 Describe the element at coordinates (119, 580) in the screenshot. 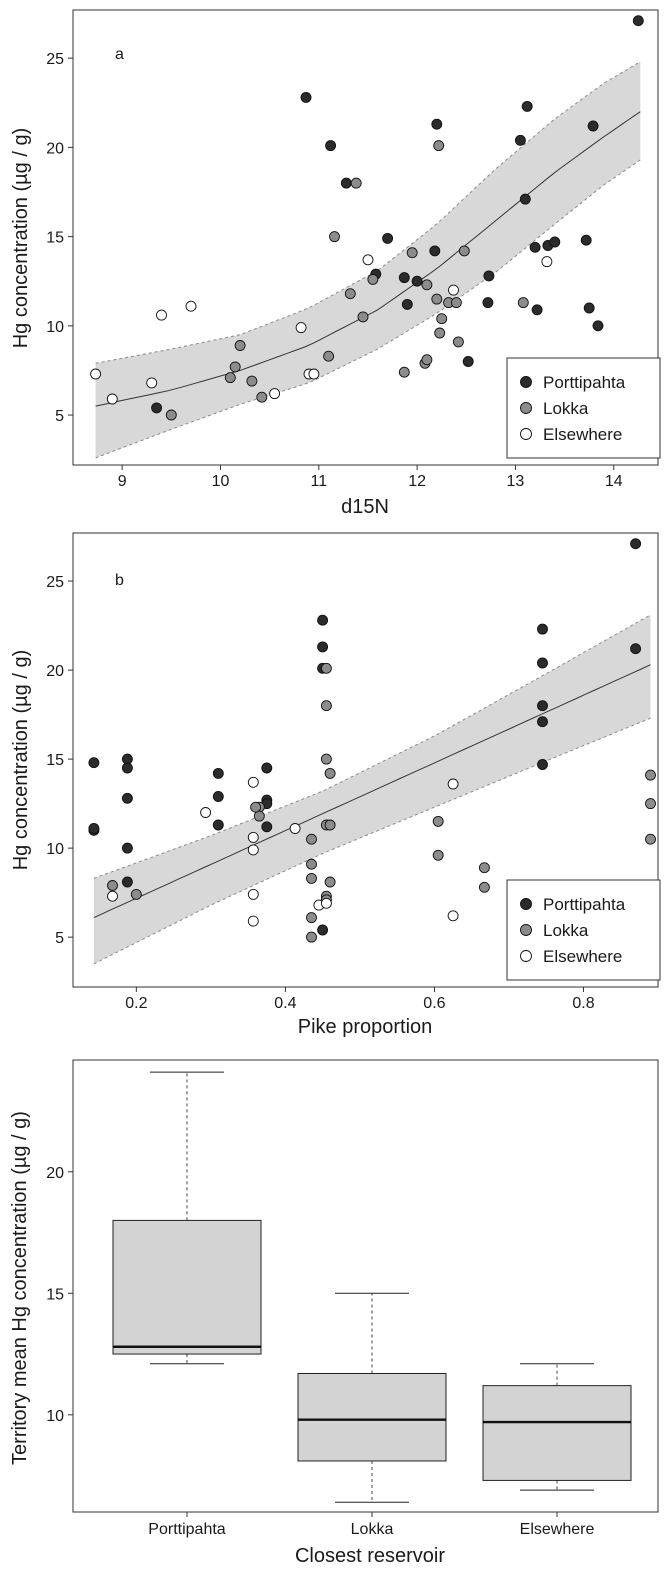

I see `panel-letter-b: b` at that location.